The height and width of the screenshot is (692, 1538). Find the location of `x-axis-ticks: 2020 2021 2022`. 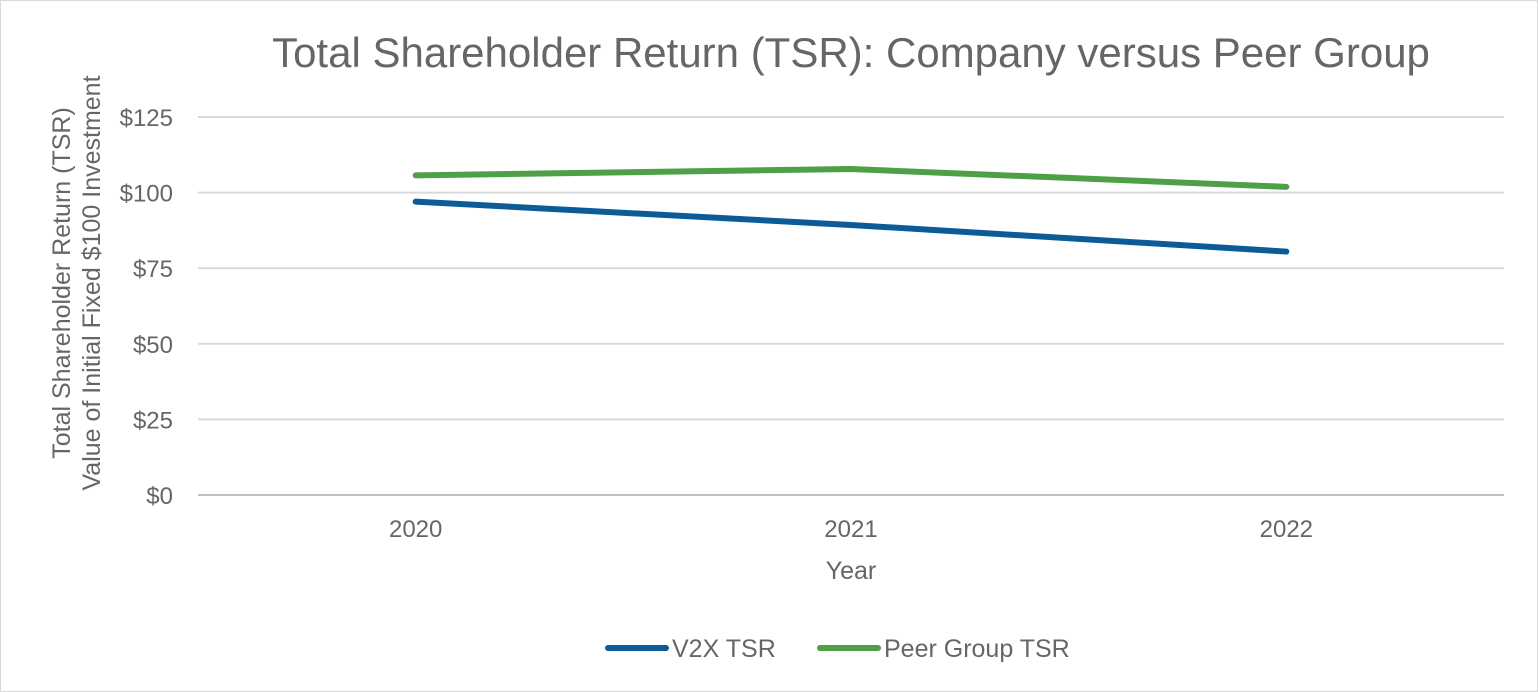

x-axis-ticks: 2020 2021 2022 is located at coordinates (851, 529).